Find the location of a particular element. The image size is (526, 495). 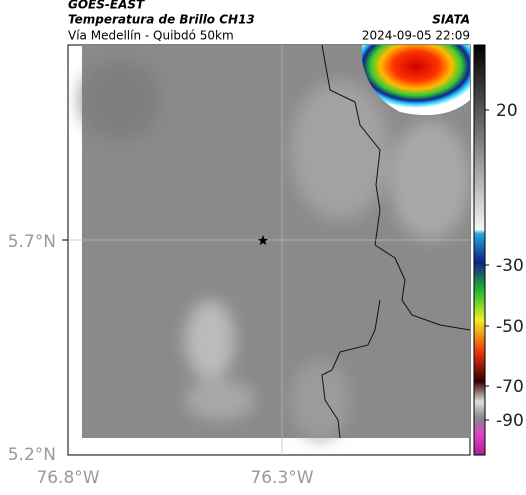

colorbar-ticks is located at coordinates (487, 265).